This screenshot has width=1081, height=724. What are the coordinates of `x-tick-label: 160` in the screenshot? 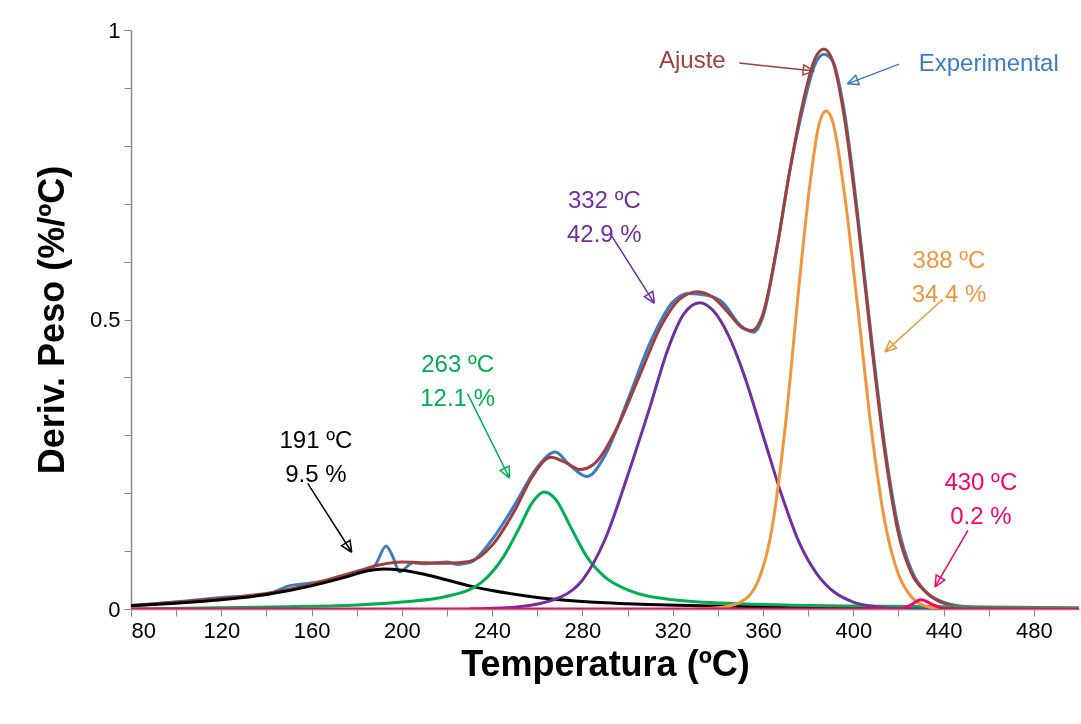 It's located at (312, 630).